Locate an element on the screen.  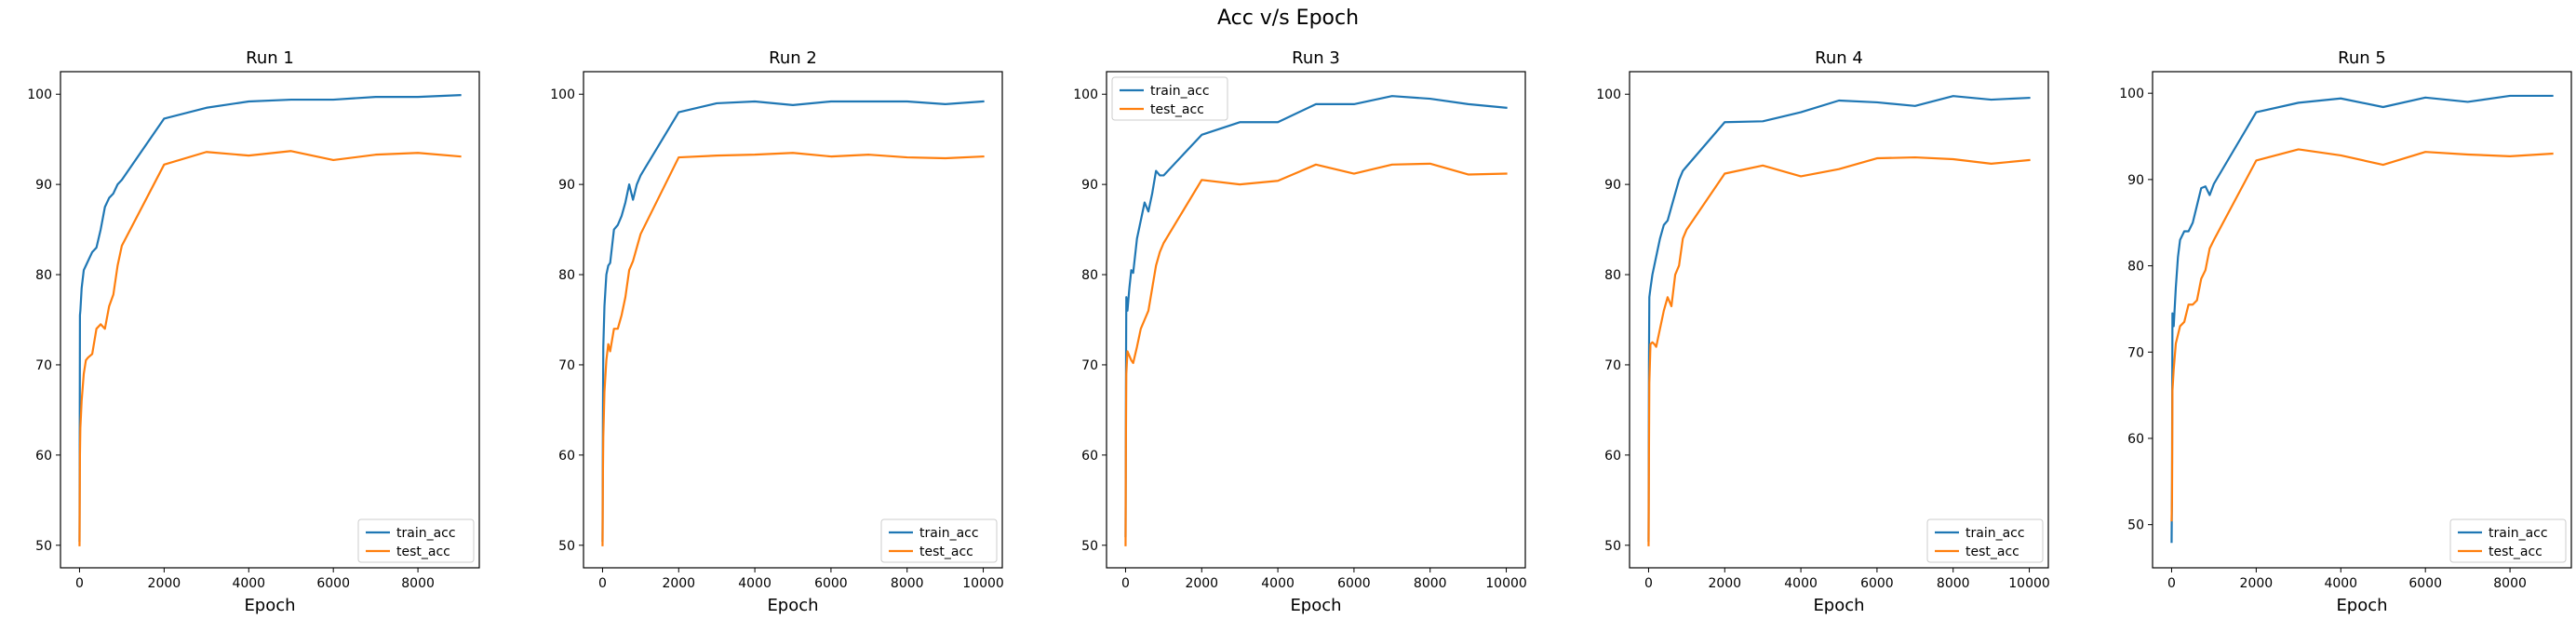
subplot-title: Run 5 is located at coordinates (2362, 58).